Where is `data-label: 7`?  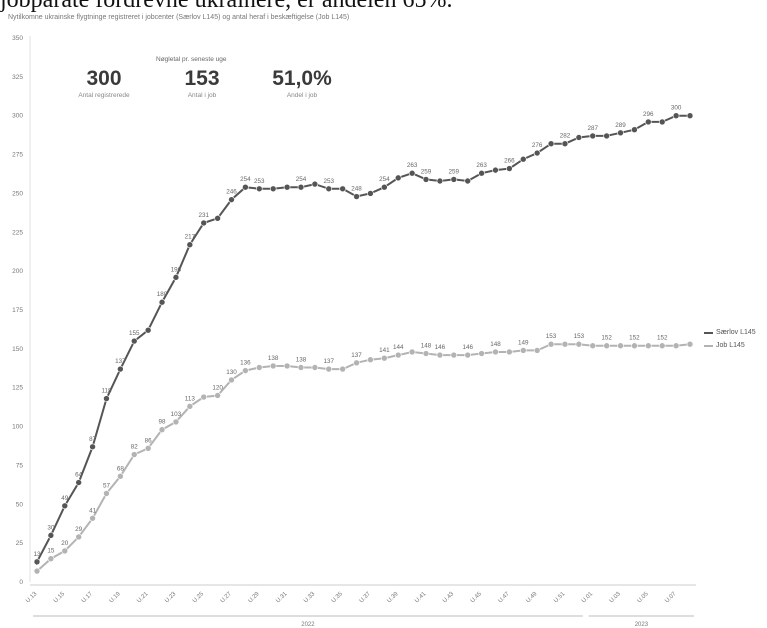 data-label: 7 is located at coordinates (37, 563).